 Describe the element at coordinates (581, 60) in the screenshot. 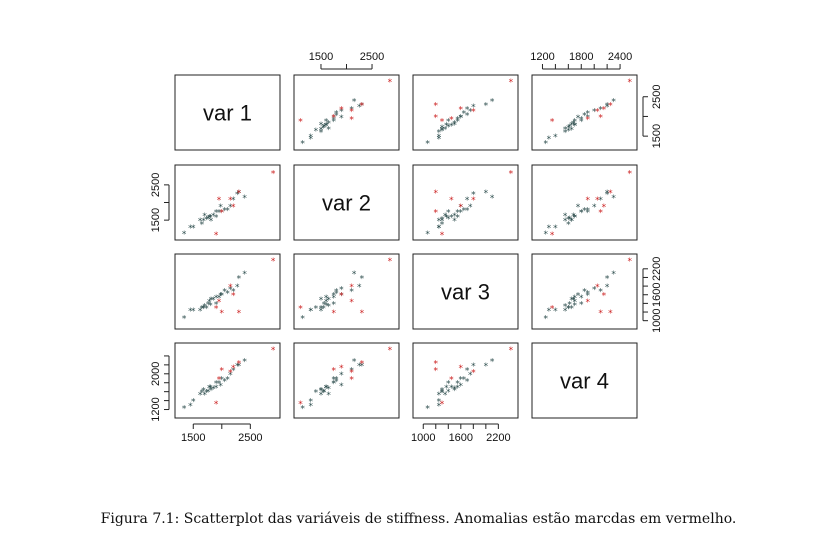

I see `top-x-axis-4: 1200 1800 2400` at that location.